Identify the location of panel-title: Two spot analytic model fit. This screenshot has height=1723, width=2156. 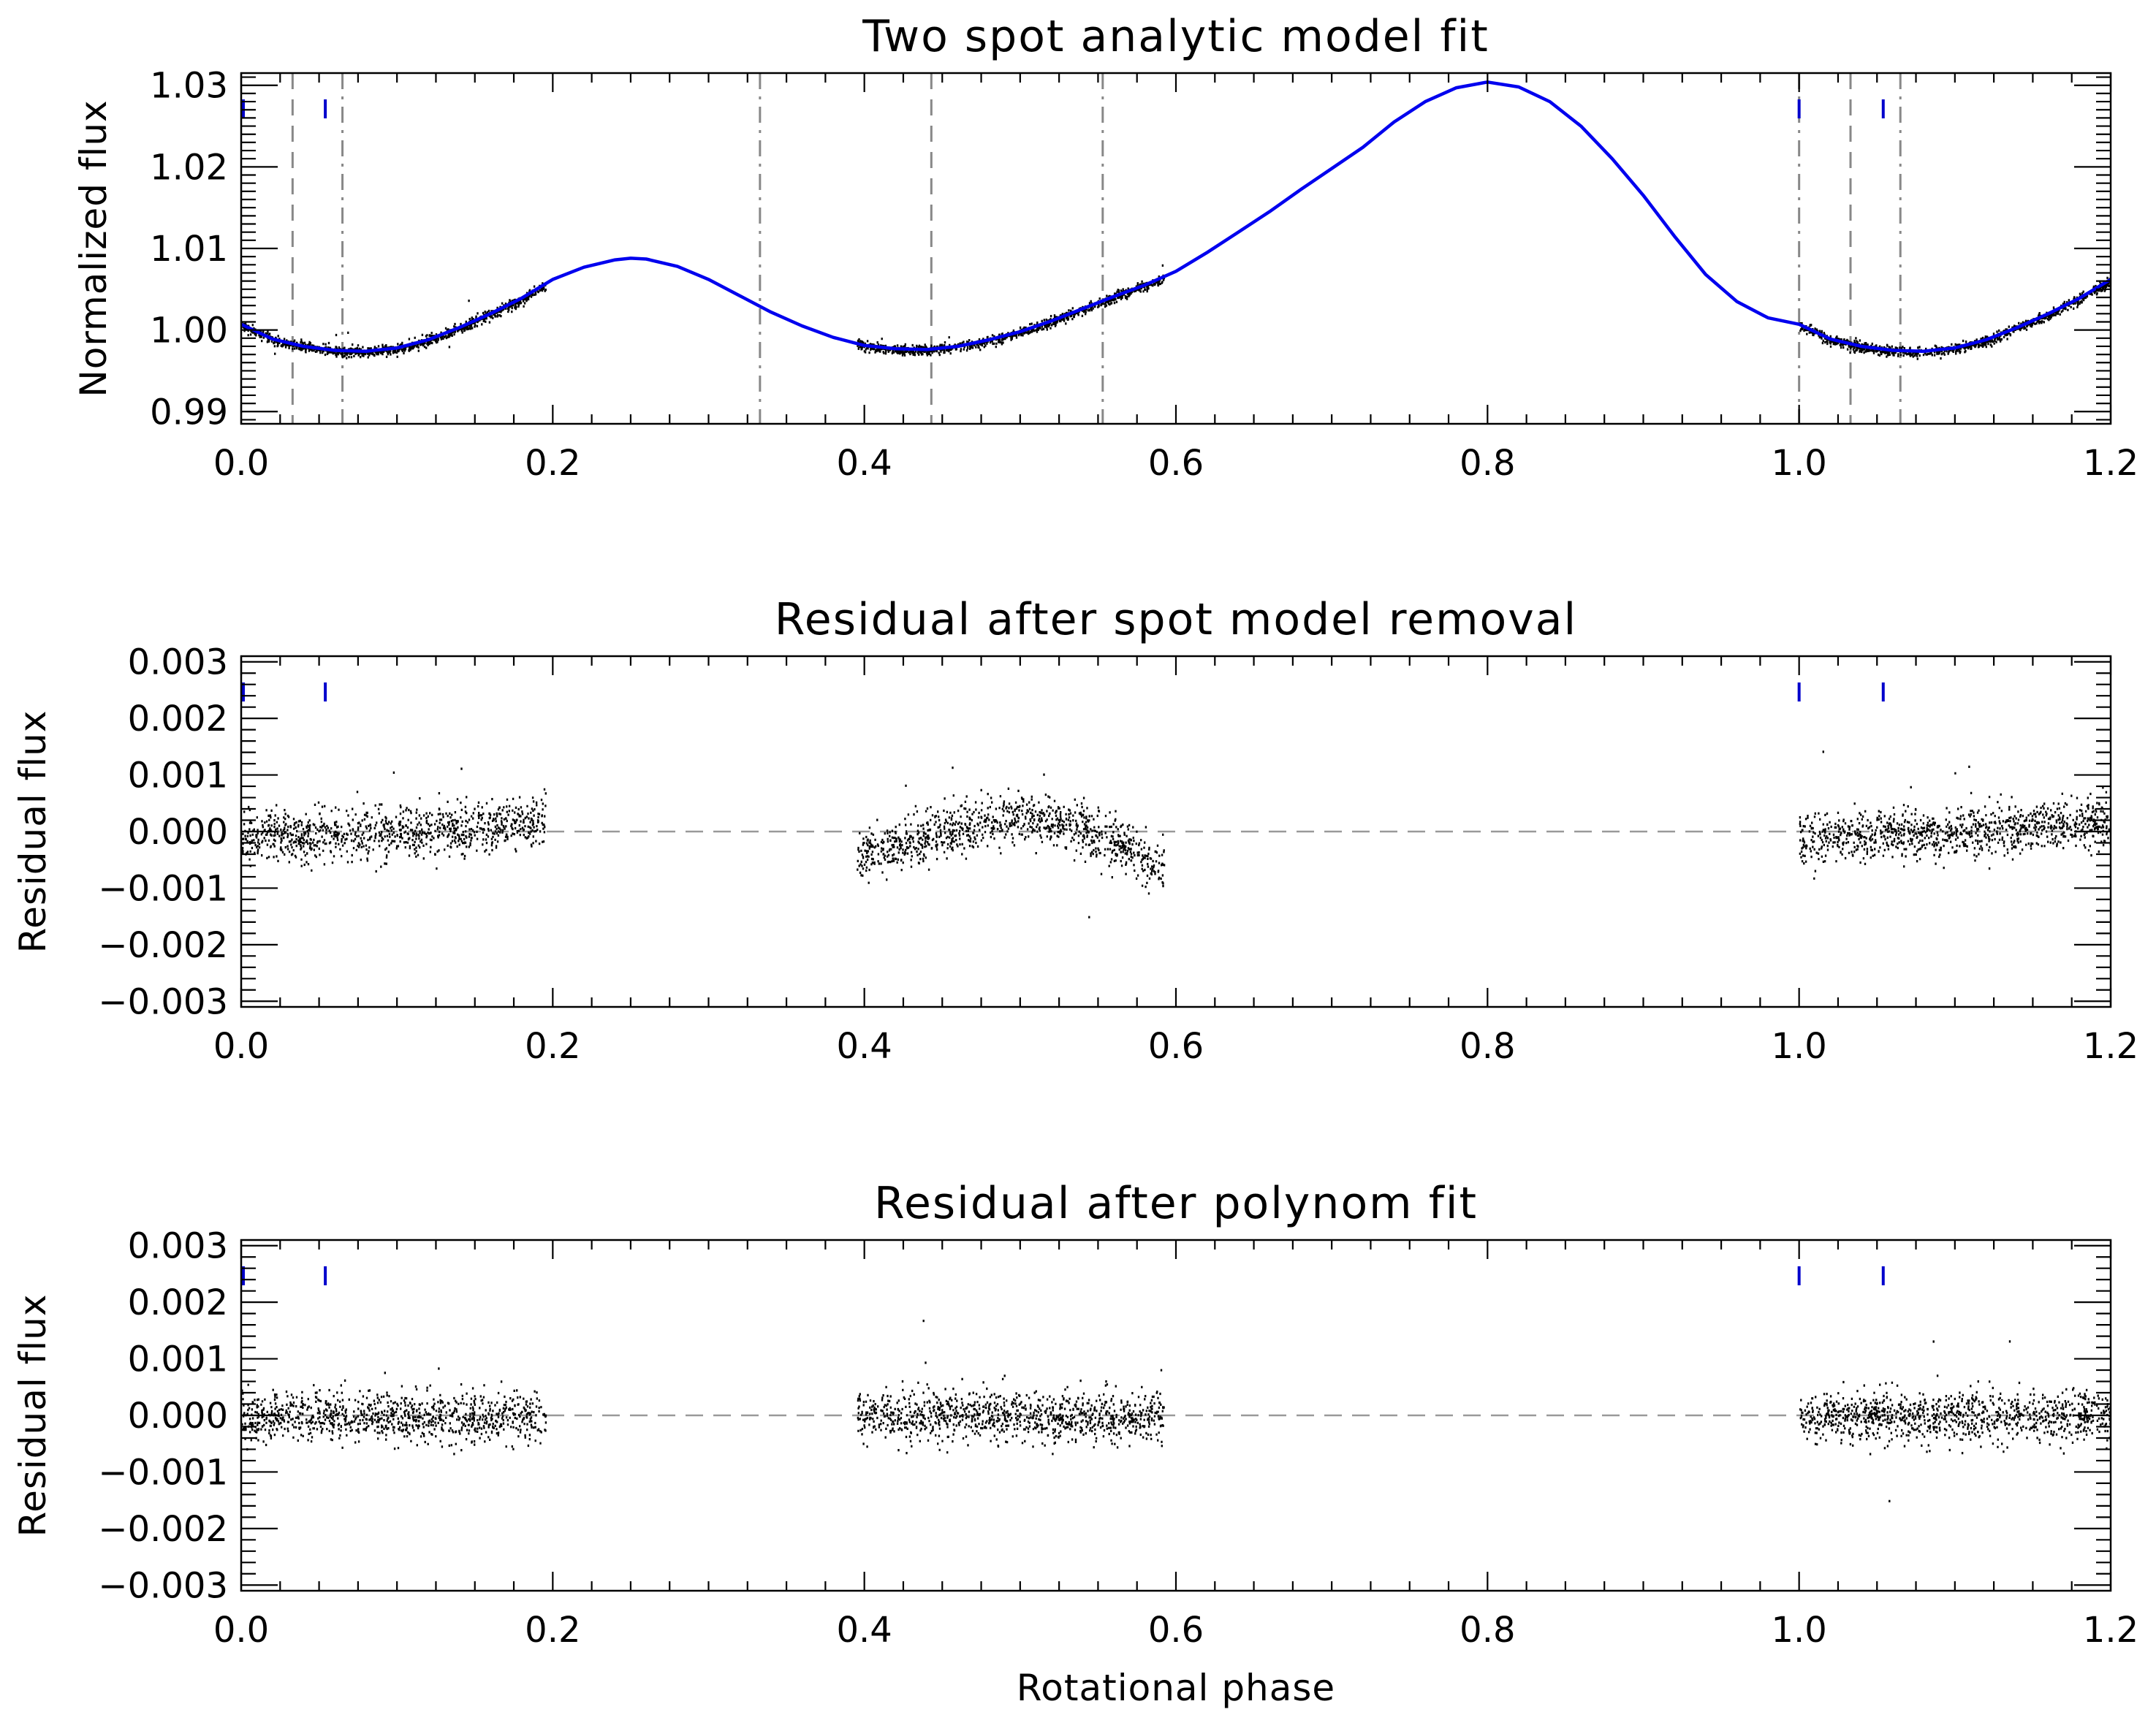
(1175, 36).